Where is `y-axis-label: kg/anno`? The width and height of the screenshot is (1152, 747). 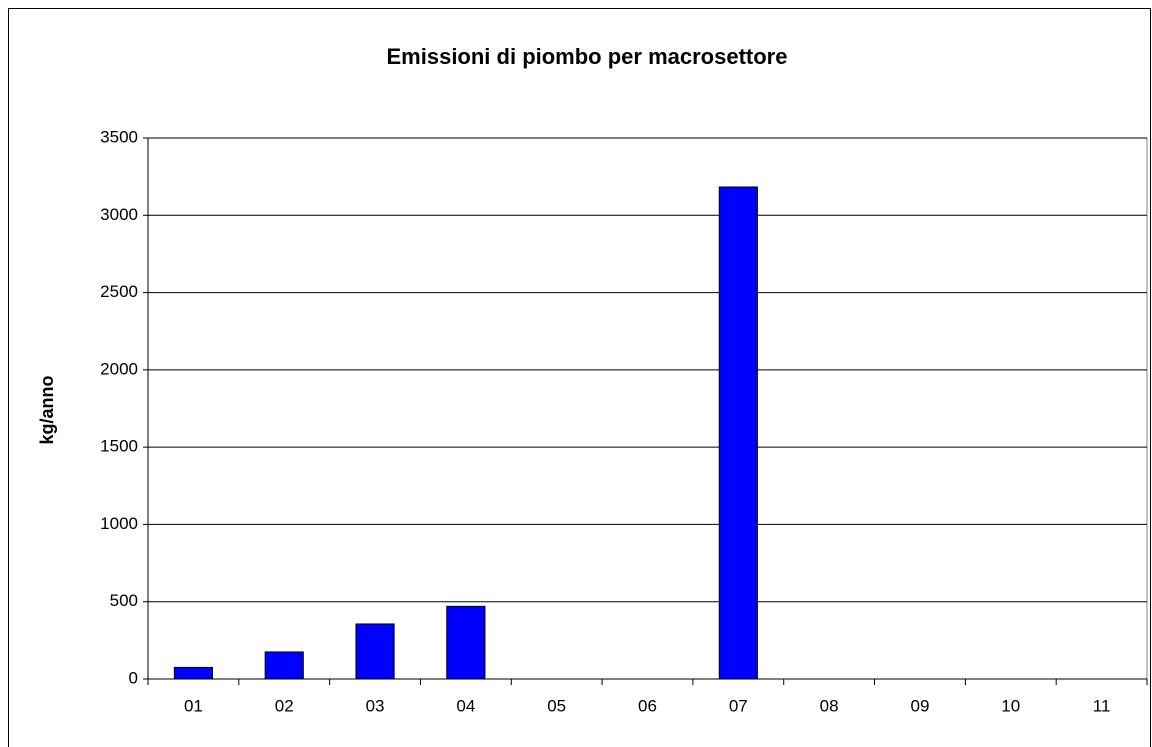
y-axis-label: kg/anno is located at coordinates (47, 409).